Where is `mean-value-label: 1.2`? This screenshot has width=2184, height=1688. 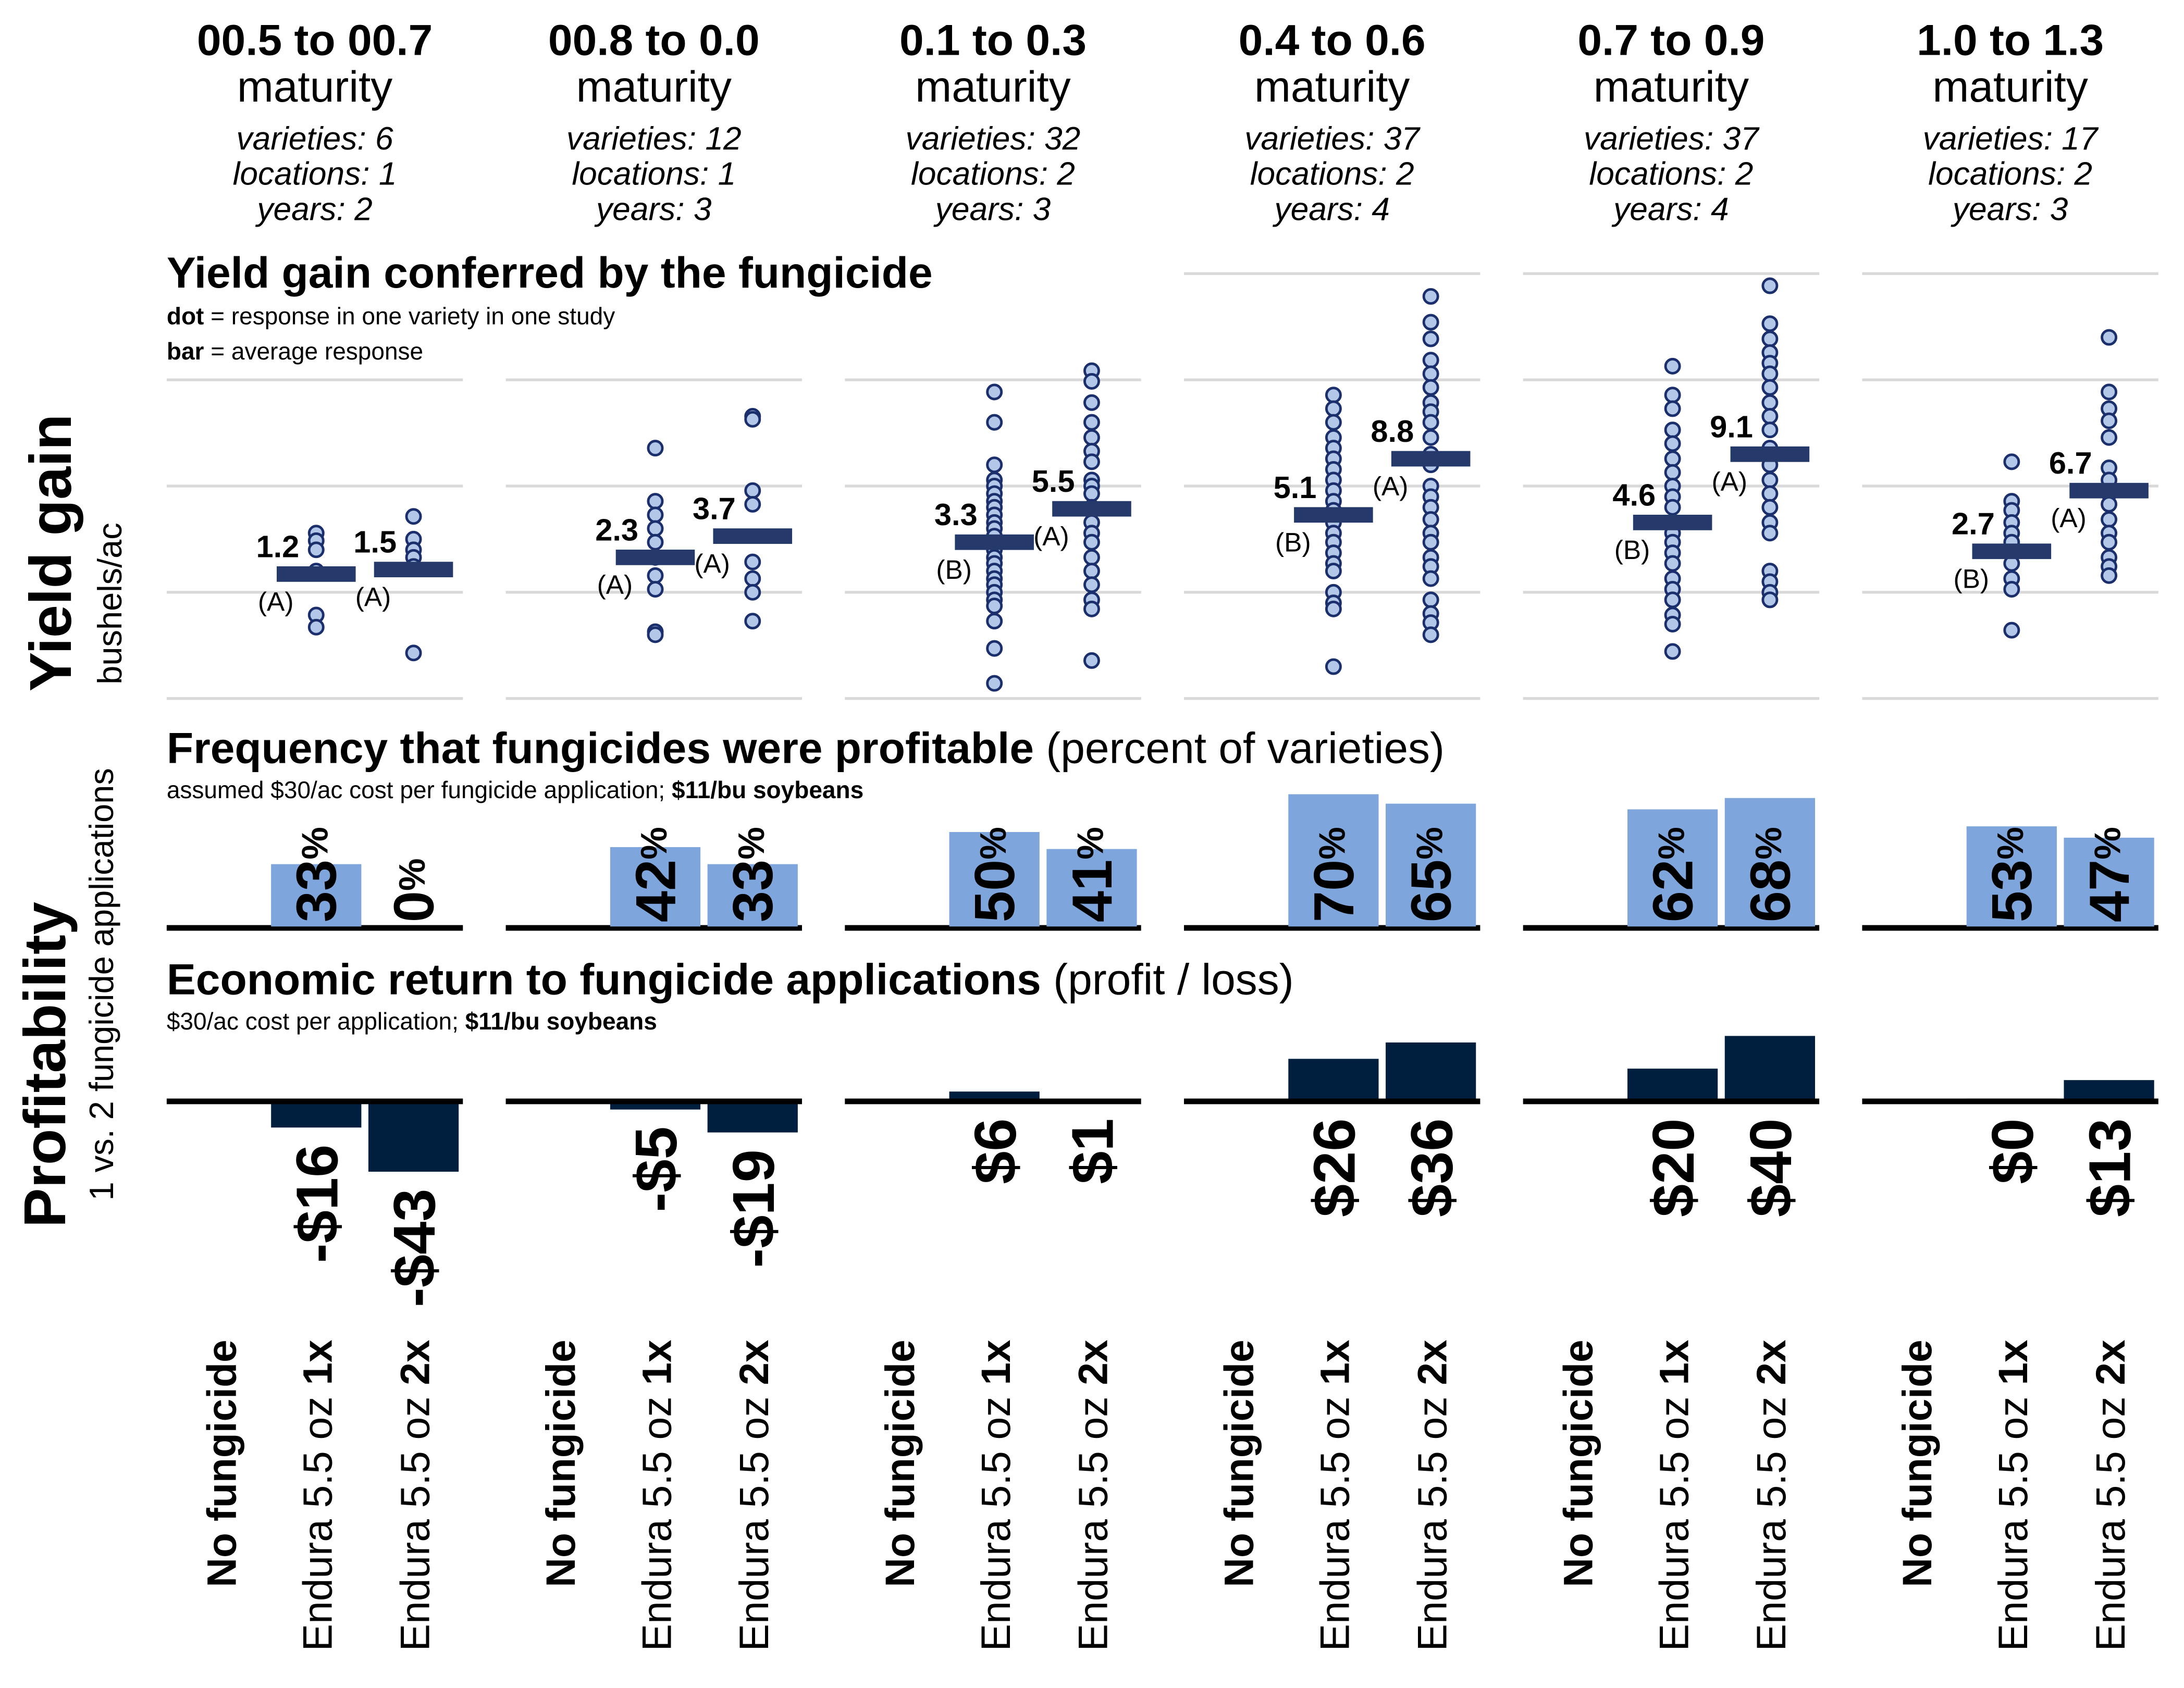 mean-value-label: 1.2 is located at coordinates (278, 546).